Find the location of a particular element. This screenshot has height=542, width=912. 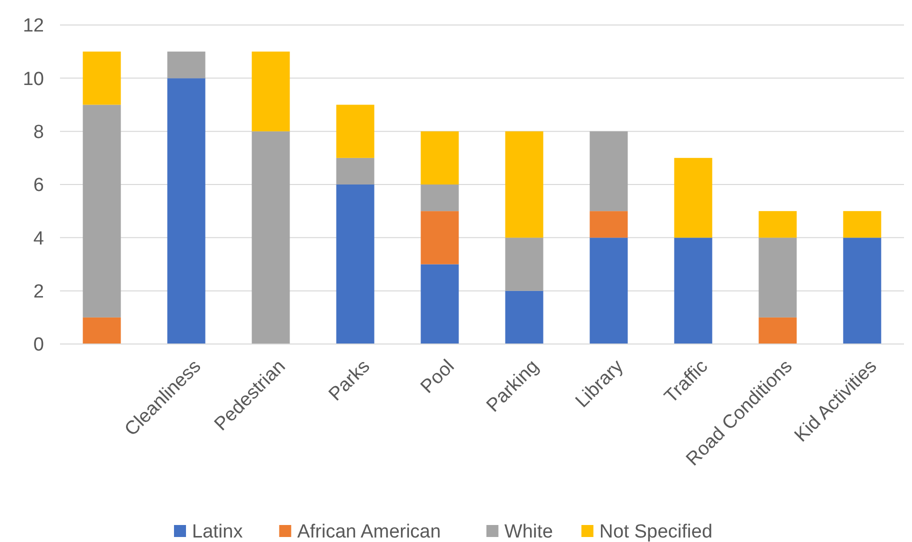

y-tick-label: 8 is located at coordinates (38, 132).